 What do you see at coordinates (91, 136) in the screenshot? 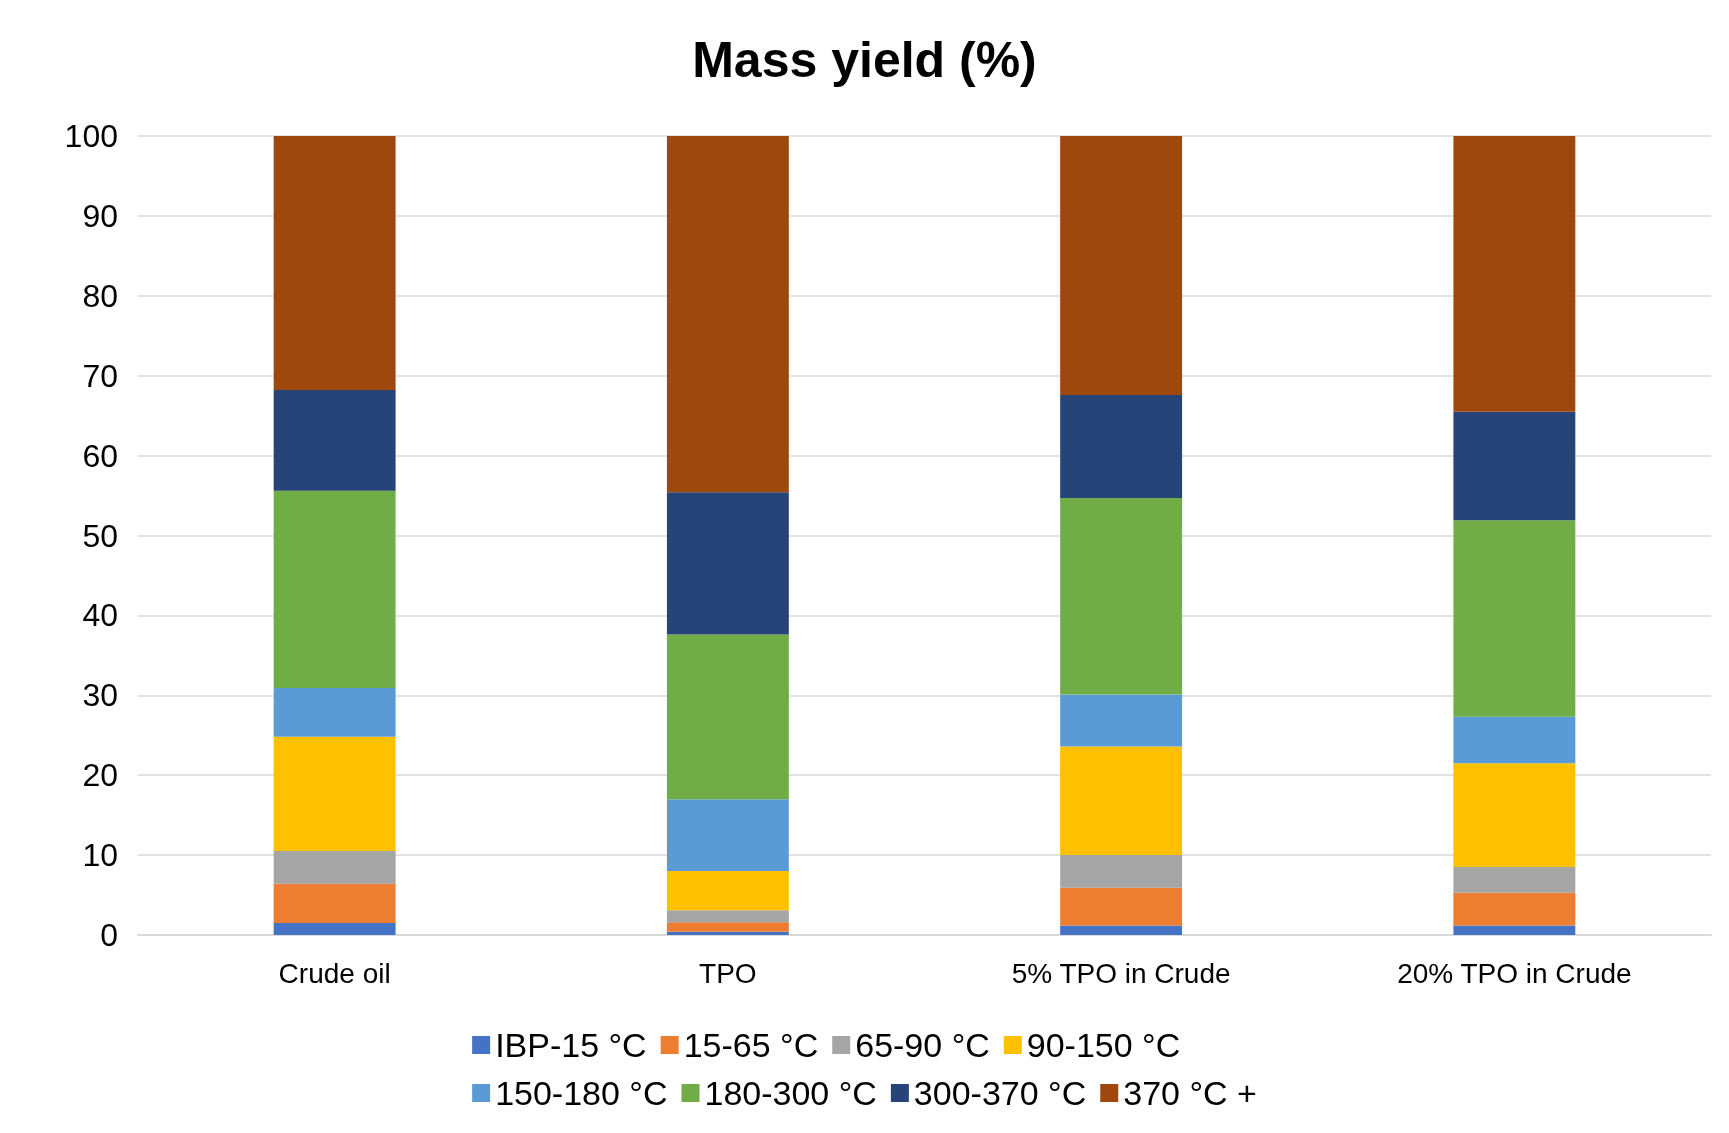
I see `y-tick-label: 100` at bounding box center [91, 136].